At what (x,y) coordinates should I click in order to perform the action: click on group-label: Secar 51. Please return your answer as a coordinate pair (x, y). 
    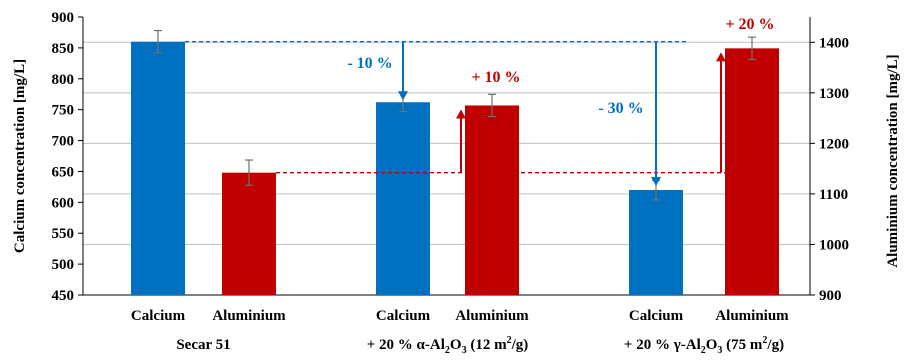
    Looking at the image, I should click on (203, 345).